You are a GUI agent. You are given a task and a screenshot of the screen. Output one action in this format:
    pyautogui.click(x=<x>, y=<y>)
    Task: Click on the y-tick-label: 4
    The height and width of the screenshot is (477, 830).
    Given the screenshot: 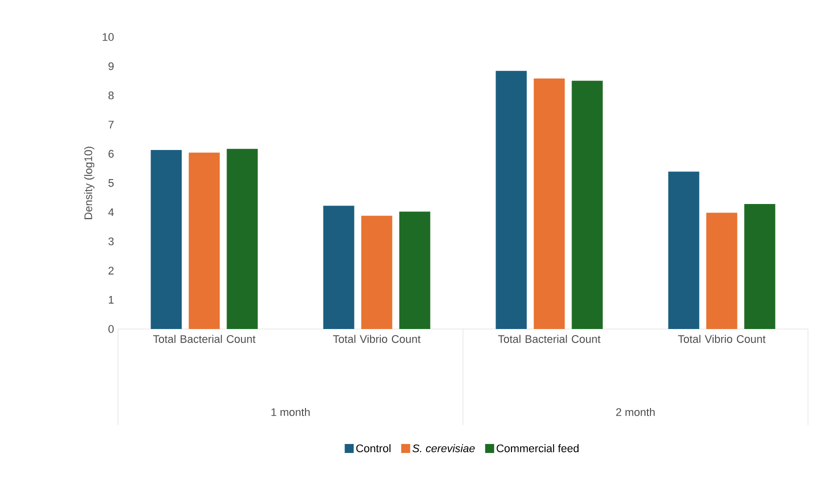 What is the action you would take?
    pyautogui.click(x=111, y=212)
    